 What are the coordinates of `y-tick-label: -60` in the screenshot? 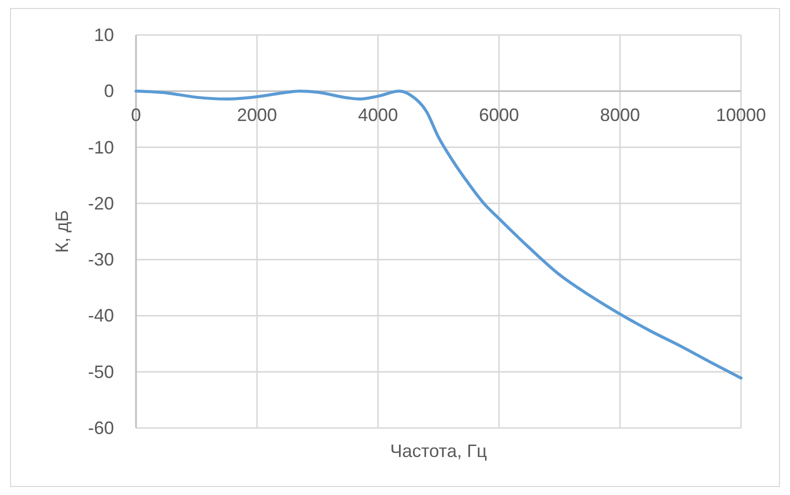 It's located at (101, 428).